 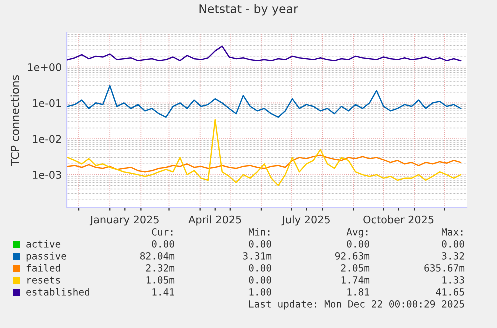 I want to click on text: 1.05m, so click(x=160, y=280).